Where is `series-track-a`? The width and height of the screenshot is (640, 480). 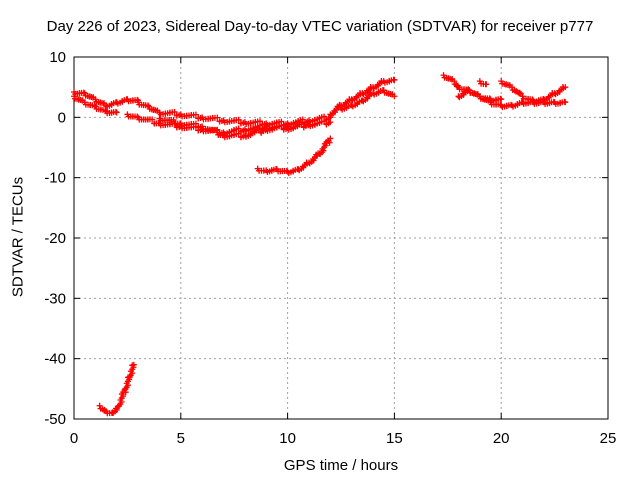 series-track-a is located at coordinates (106, 99).